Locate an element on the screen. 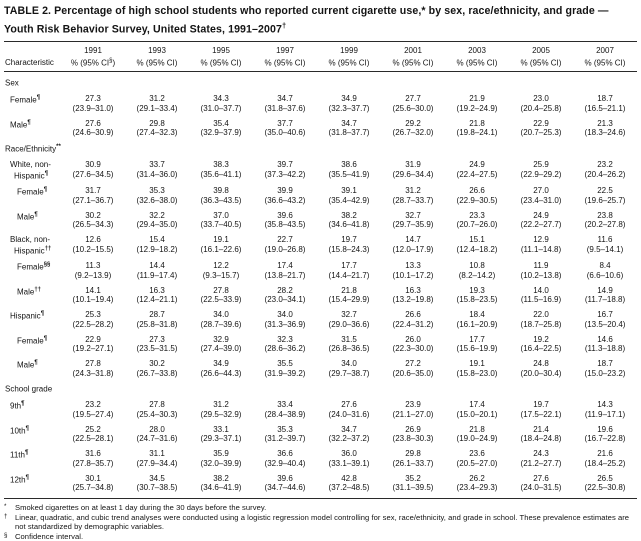  value-cell: 26.9 (23.8–30.3) is located at coordinates (413, 431).